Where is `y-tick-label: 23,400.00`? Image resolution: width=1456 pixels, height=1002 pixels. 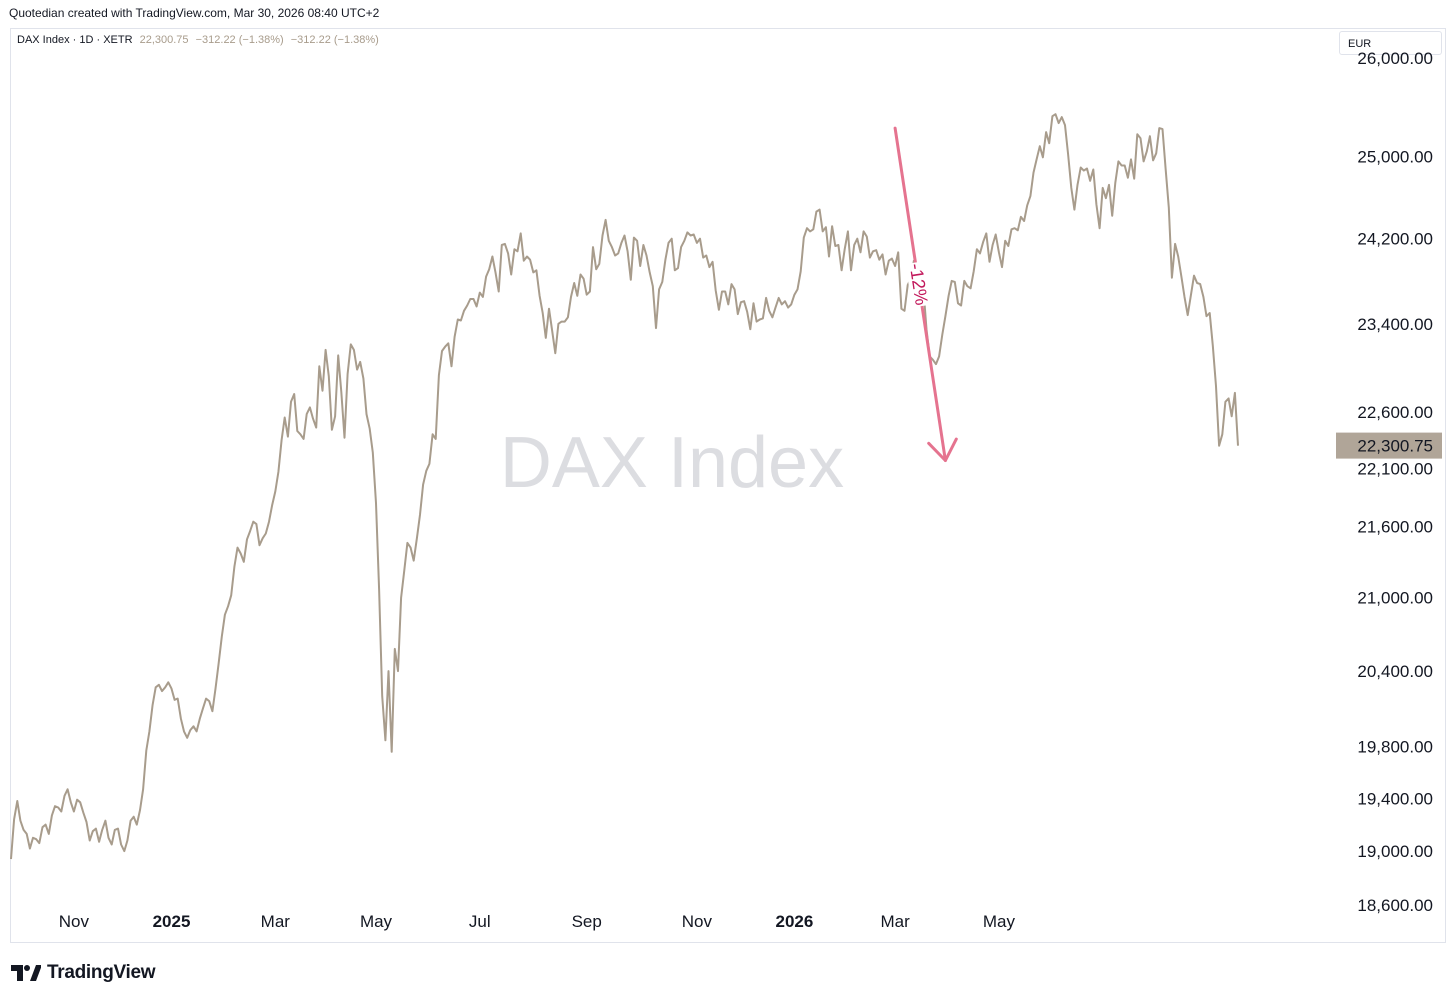 y-tick-label: 23,400.00 is located at coordinates (1395, 324).